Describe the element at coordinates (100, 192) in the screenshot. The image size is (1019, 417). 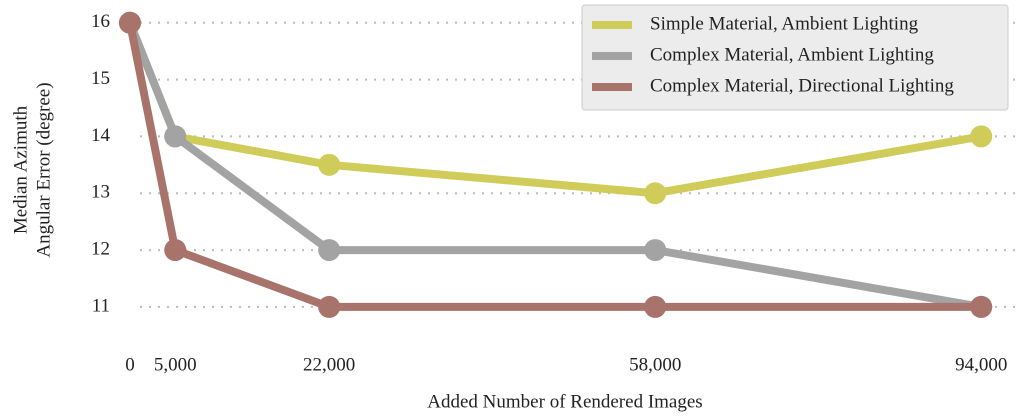
I see `y-tick-label: 13` at that location.